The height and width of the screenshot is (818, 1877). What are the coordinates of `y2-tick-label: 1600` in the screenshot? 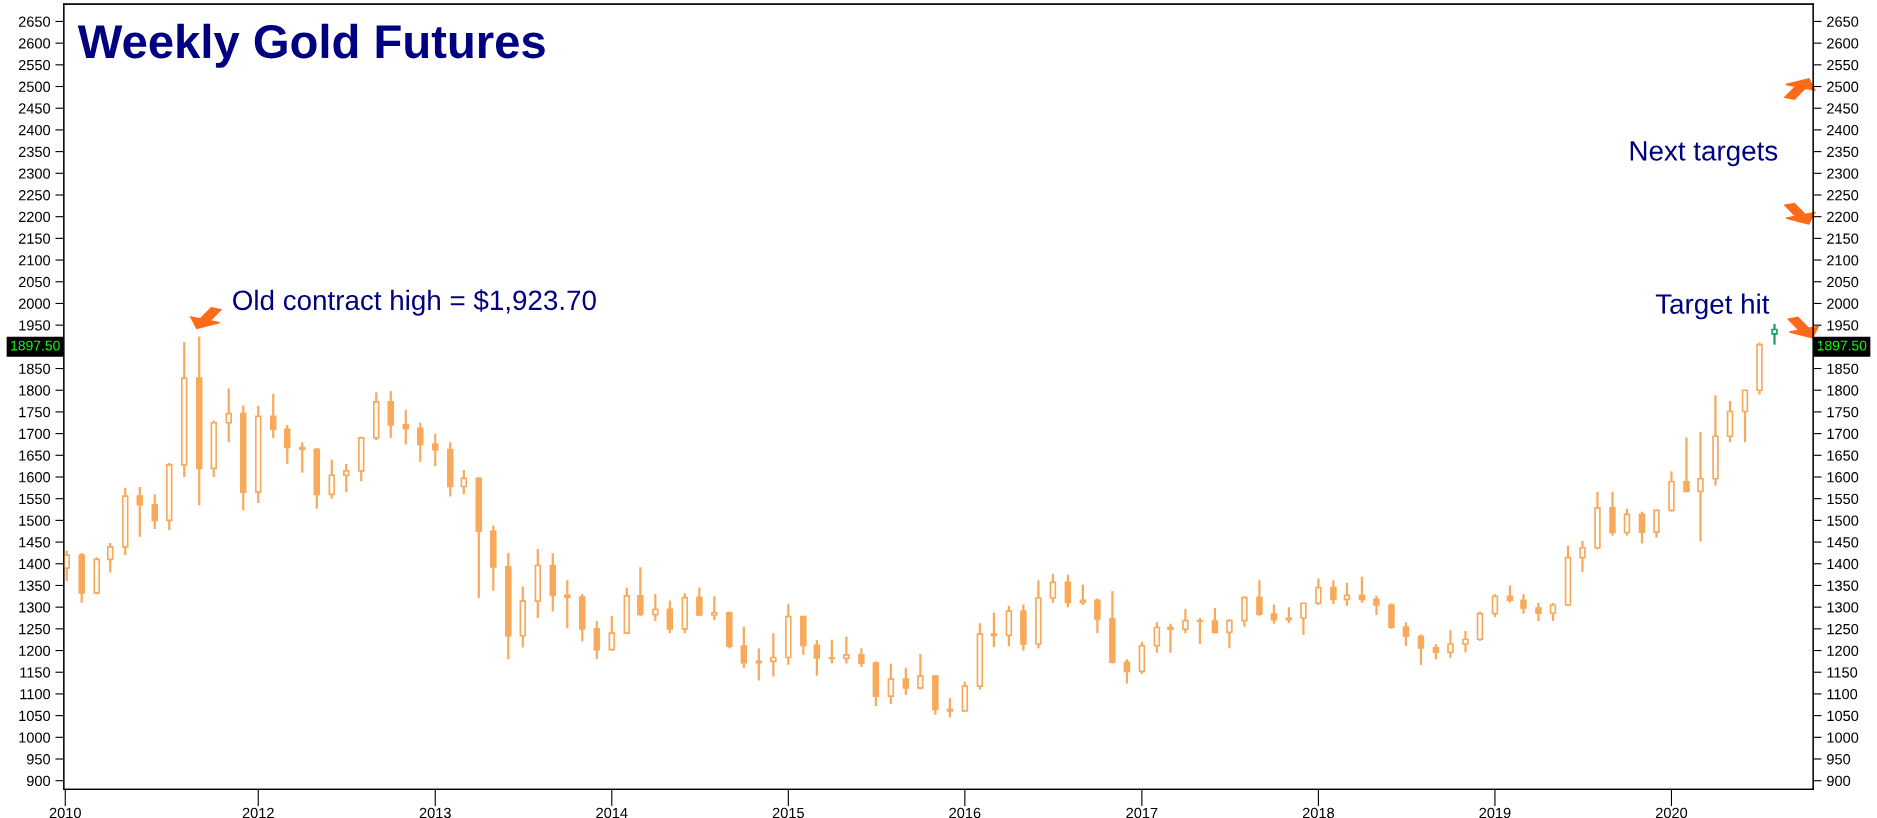 It's located at (1843, 477).